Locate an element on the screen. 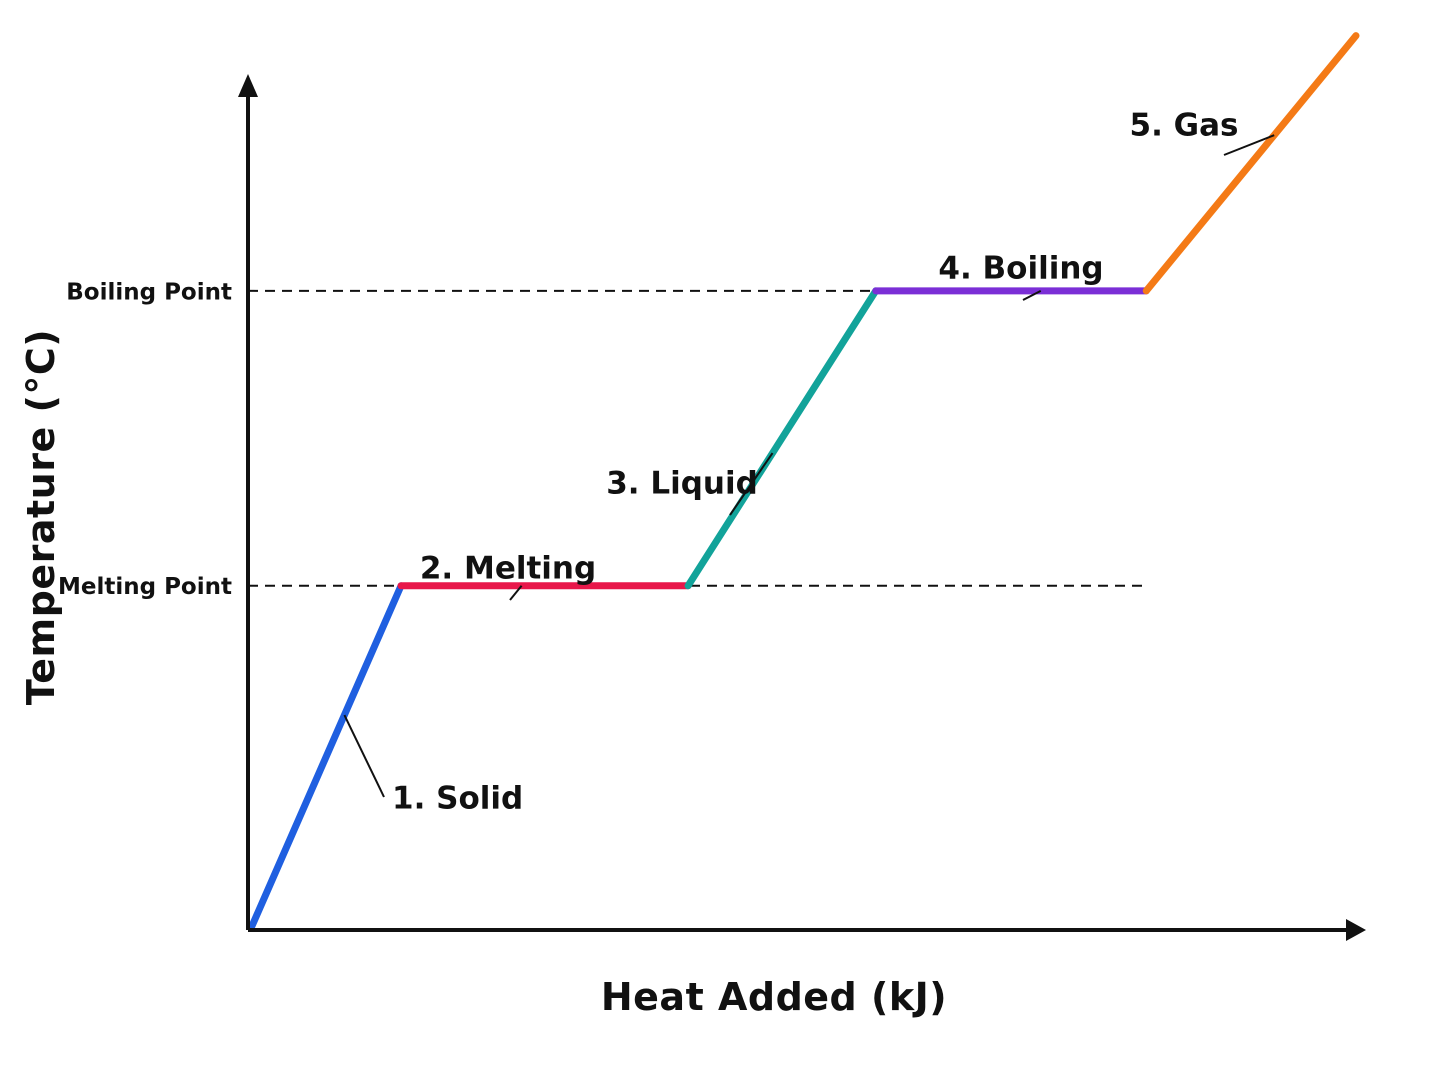 The height and width of the screenshot is (1086, 1448). phase-label-boiling: 4. Boiling is located at coordinates (1020, 269).